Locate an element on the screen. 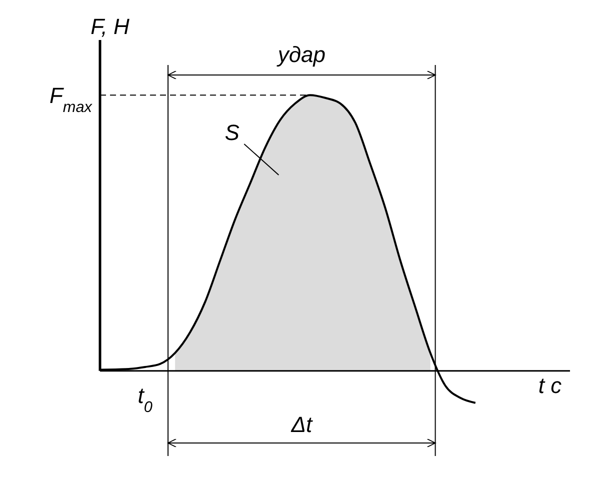 This screenshot has width=604, height=492. y-axis-title: F, Н is located at coordinates (110, 26).